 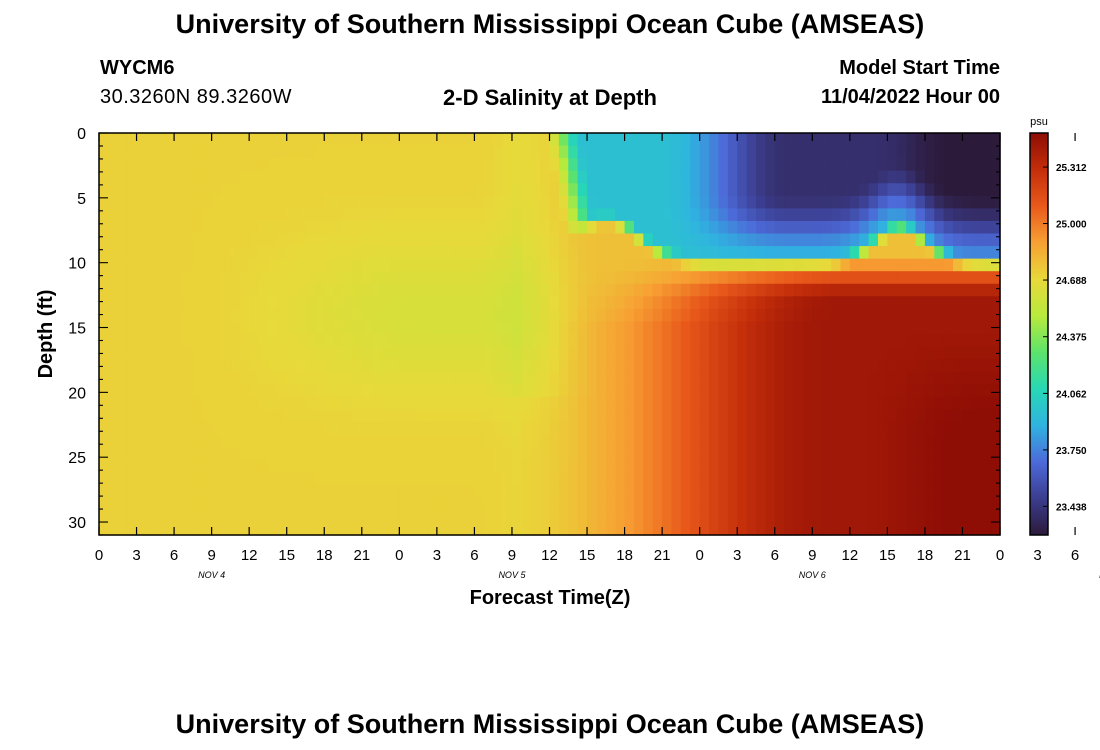 I want to click on colorbar-gradient, so click(x=1039, y=334).